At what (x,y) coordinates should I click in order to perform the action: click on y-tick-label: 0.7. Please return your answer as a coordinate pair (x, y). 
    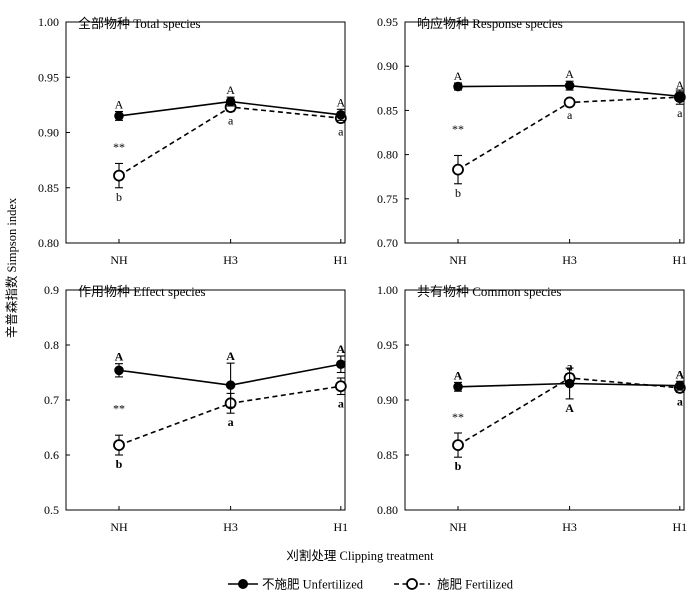
    Looking at the image, I should click on (51, 400).